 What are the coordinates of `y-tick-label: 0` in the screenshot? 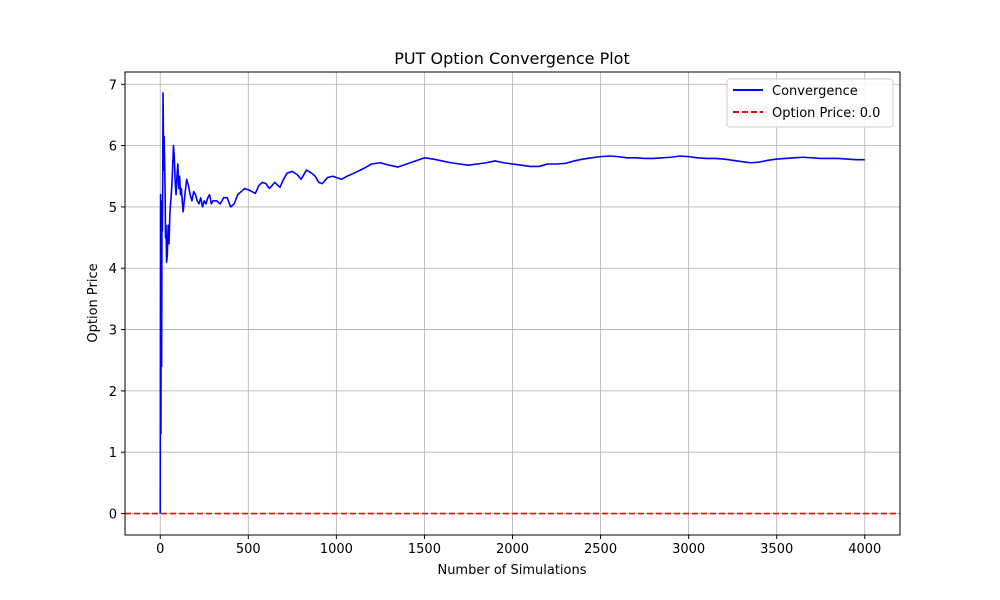 It's located at (113, 515).